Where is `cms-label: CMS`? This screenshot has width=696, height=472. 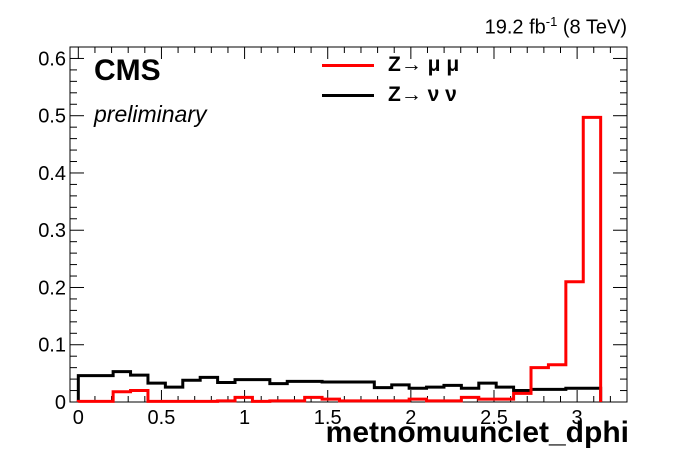 cms-label: CMS is located at coordinates (127, 70).